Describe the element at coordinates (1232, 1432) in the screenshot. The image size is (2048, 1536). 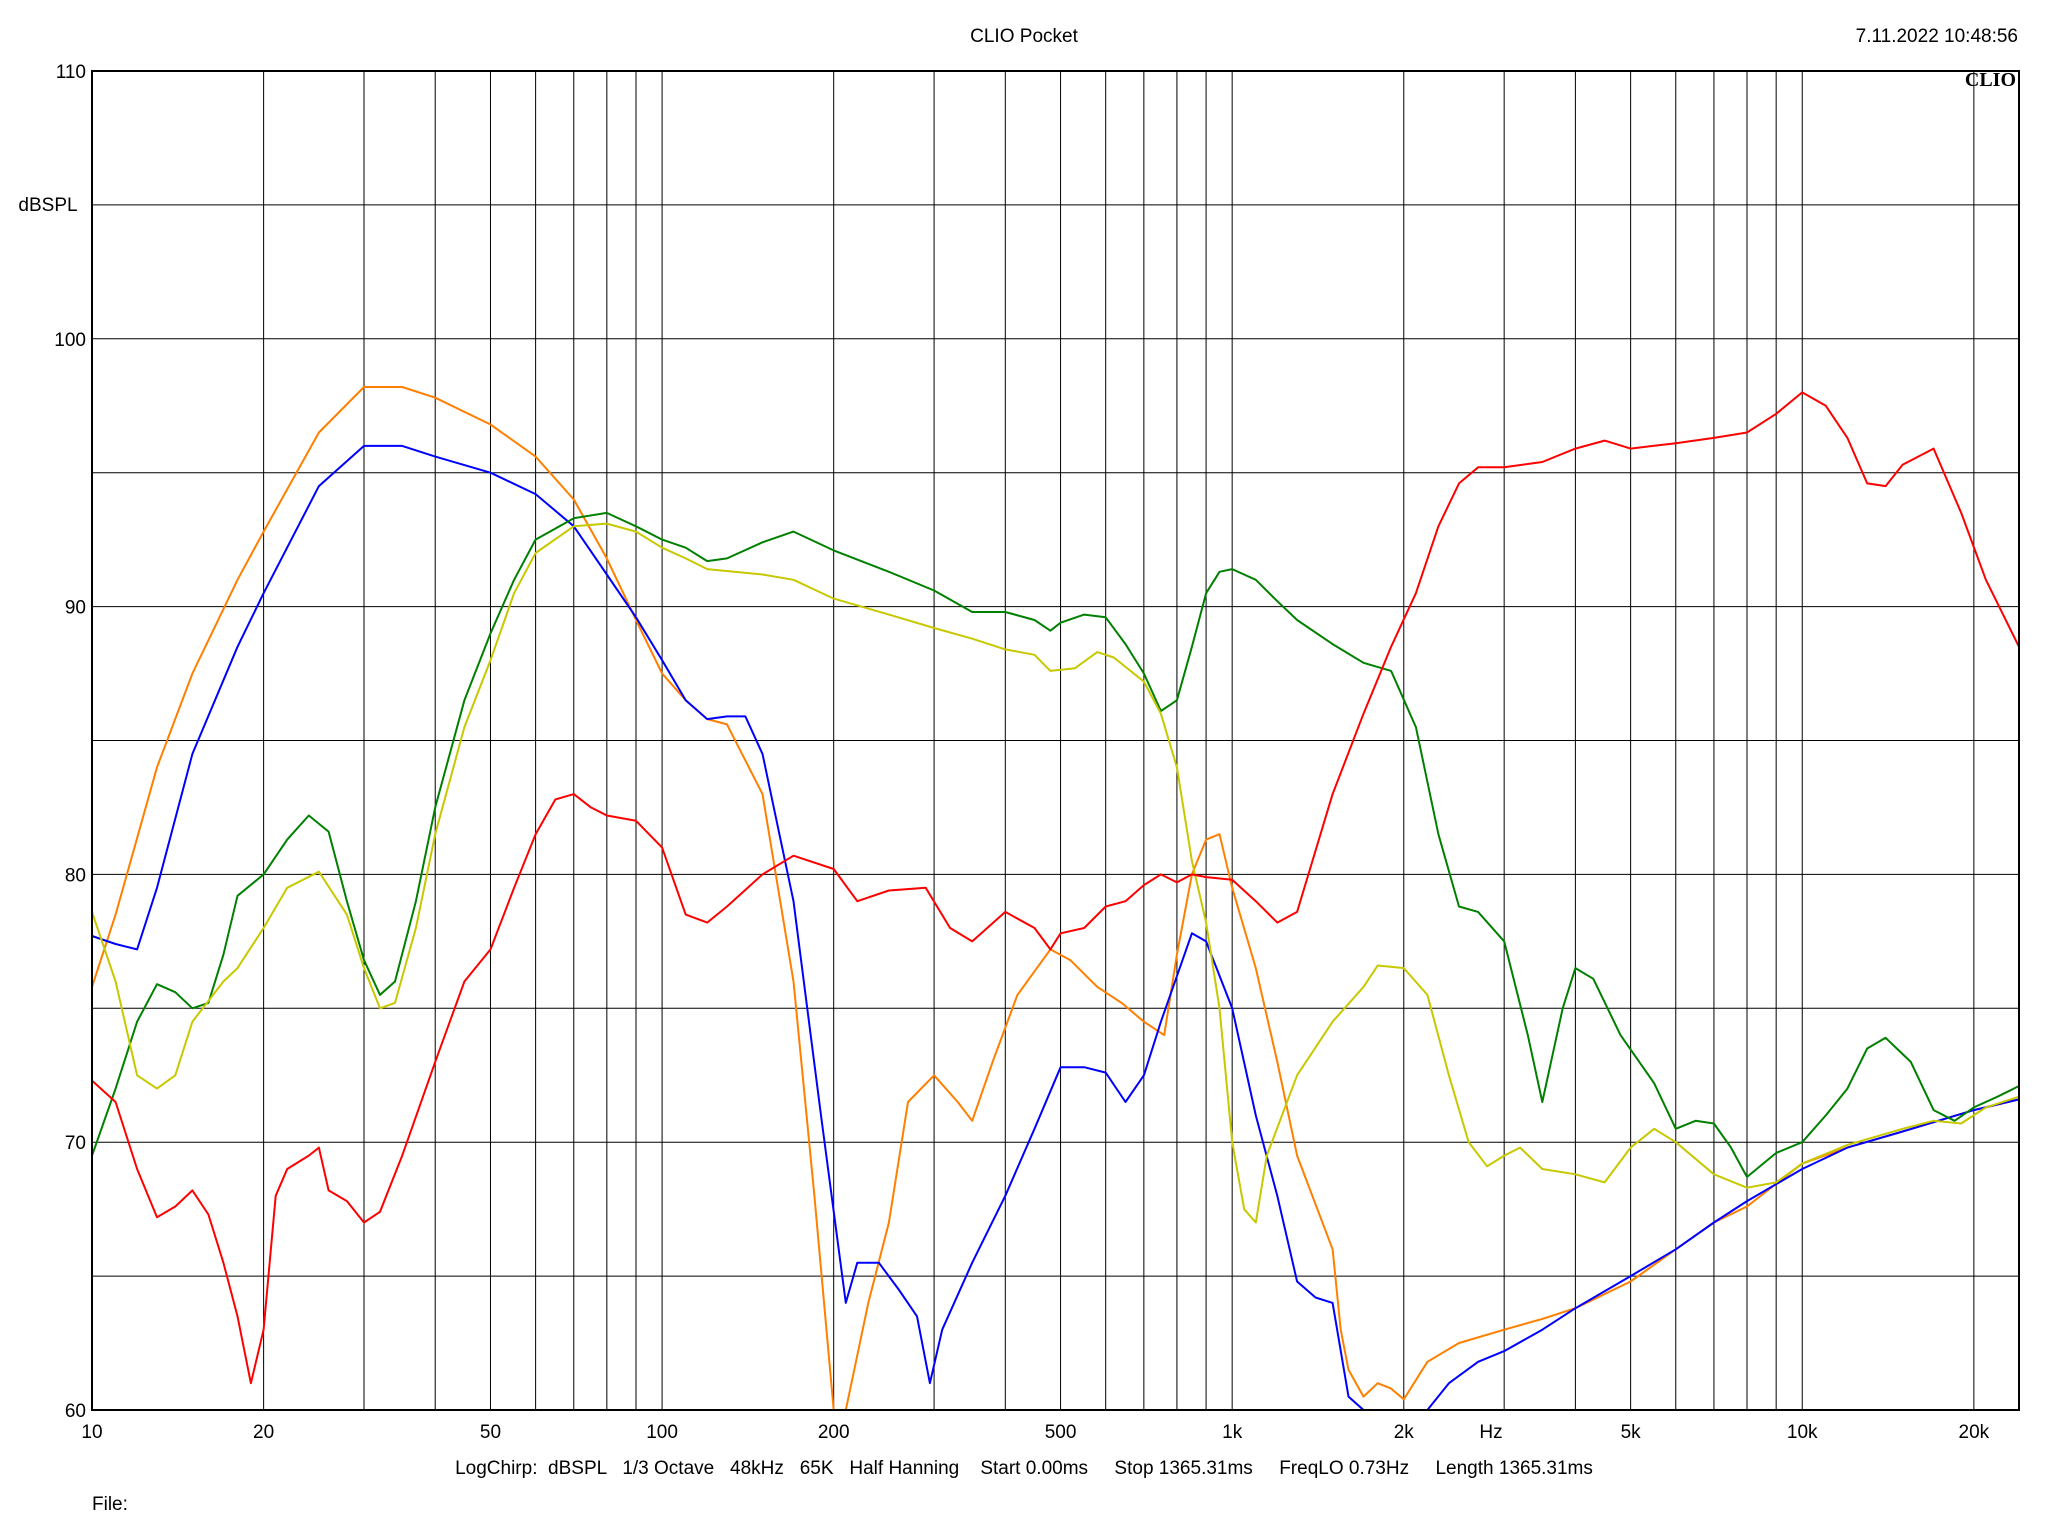
I see `x-tick-label: 1k` at that location.